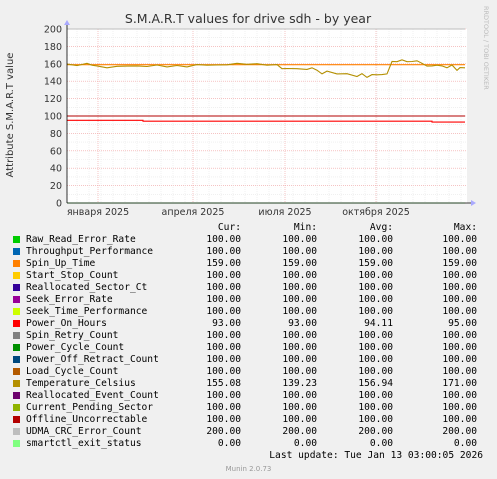 The width and height of the screenshot is (497, 479). I want to click on y-tick-label: 120, so click(53, 99).